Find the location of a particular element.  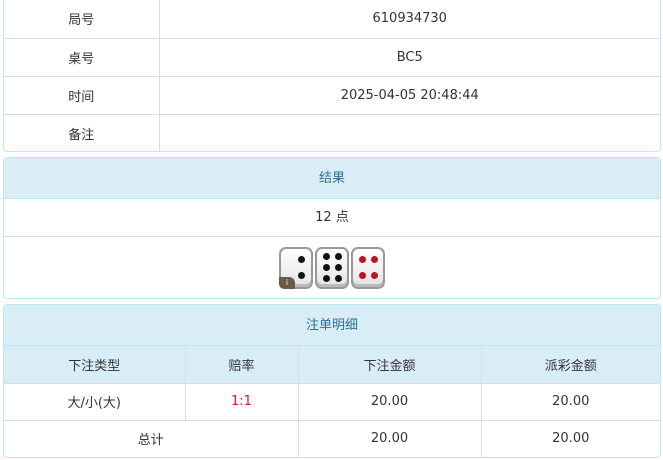

label: 时间 is located at coordinates (82, 95).